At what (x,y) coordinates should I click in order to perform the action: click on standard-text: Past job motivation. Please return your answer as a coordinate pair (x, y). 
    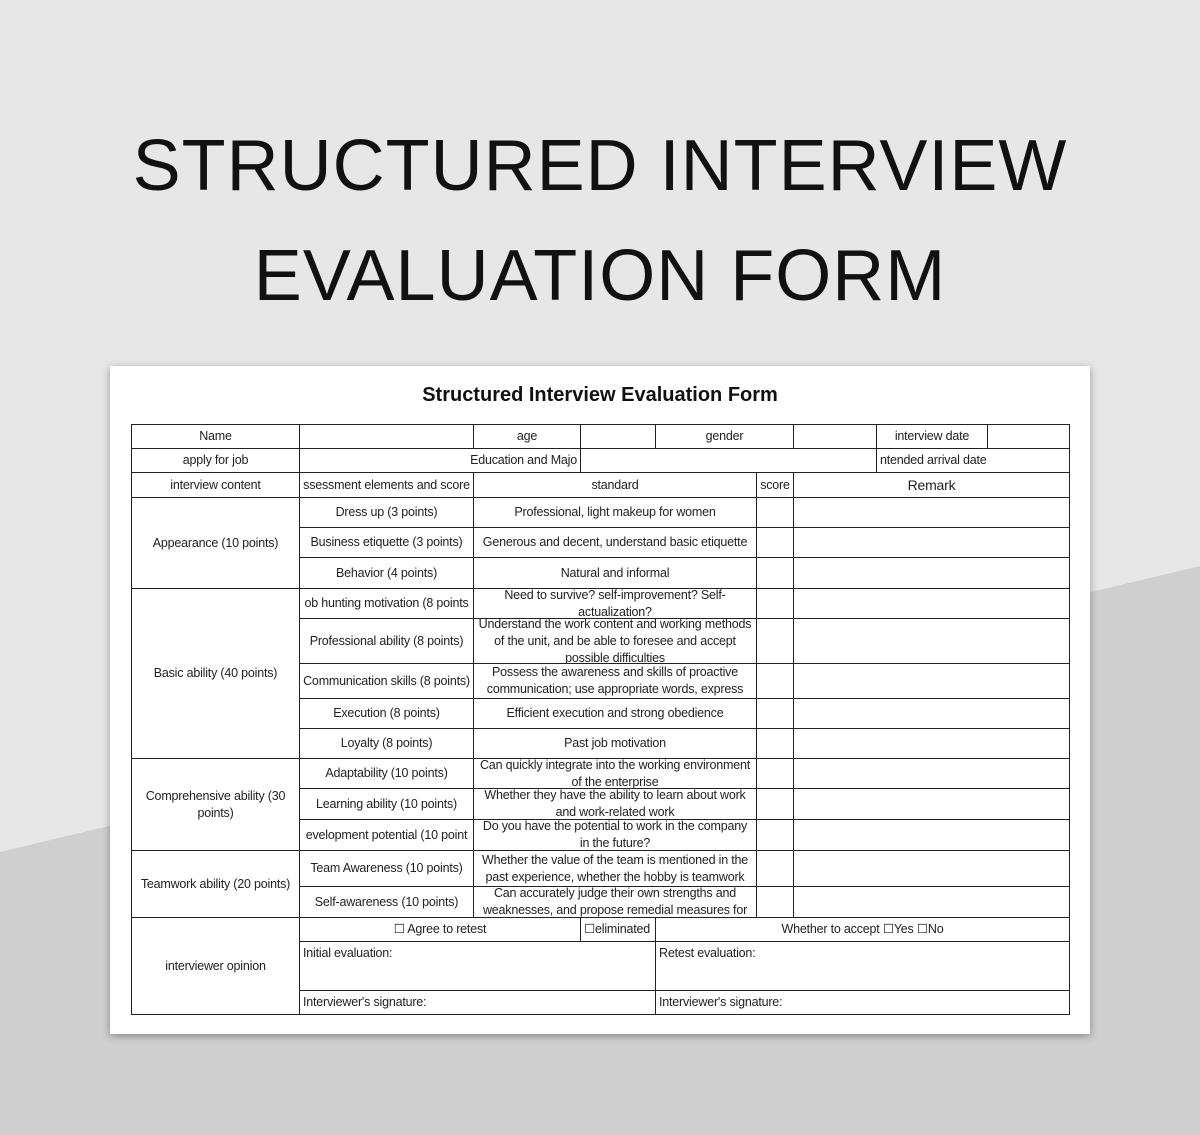
    Looking at the image, I should click on (615, 743).